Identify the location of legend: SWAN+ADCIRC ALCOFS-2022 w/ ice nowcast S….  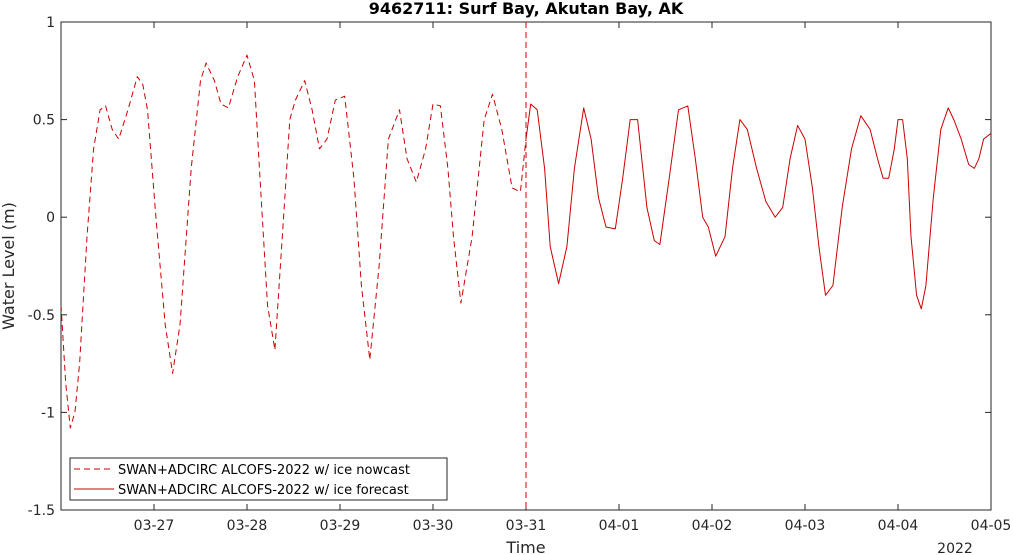
(258, 479).